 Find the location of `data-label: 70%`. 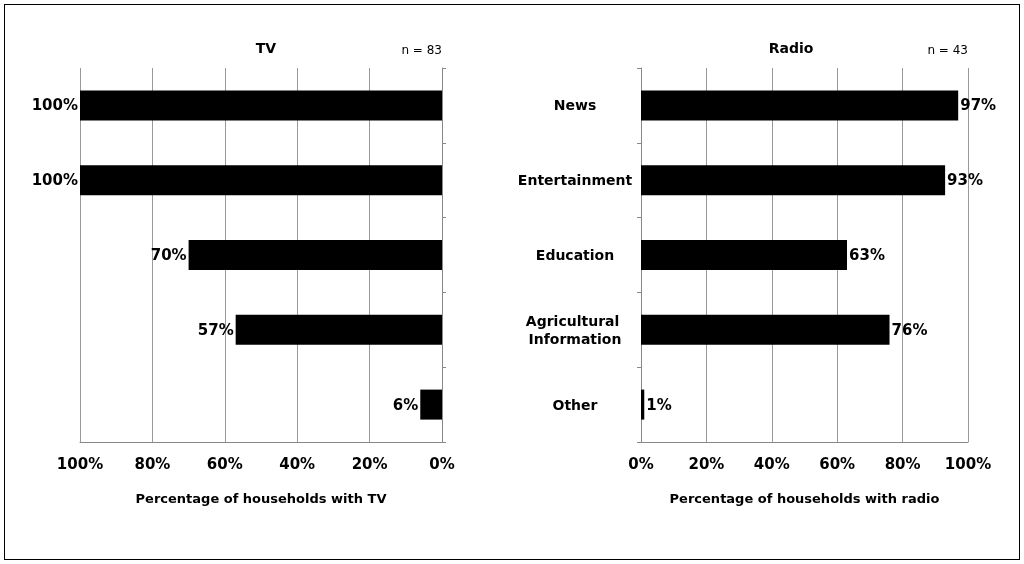

data-label: 70% is located at coordinates (168, 255).